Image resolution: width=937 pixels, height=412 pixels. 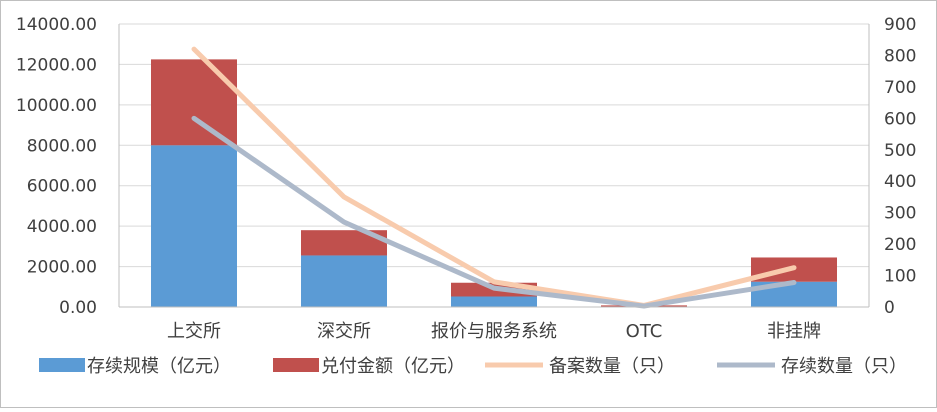 I want to click on left-axis-tick-label: 0.00, so click(x=78, y=308).